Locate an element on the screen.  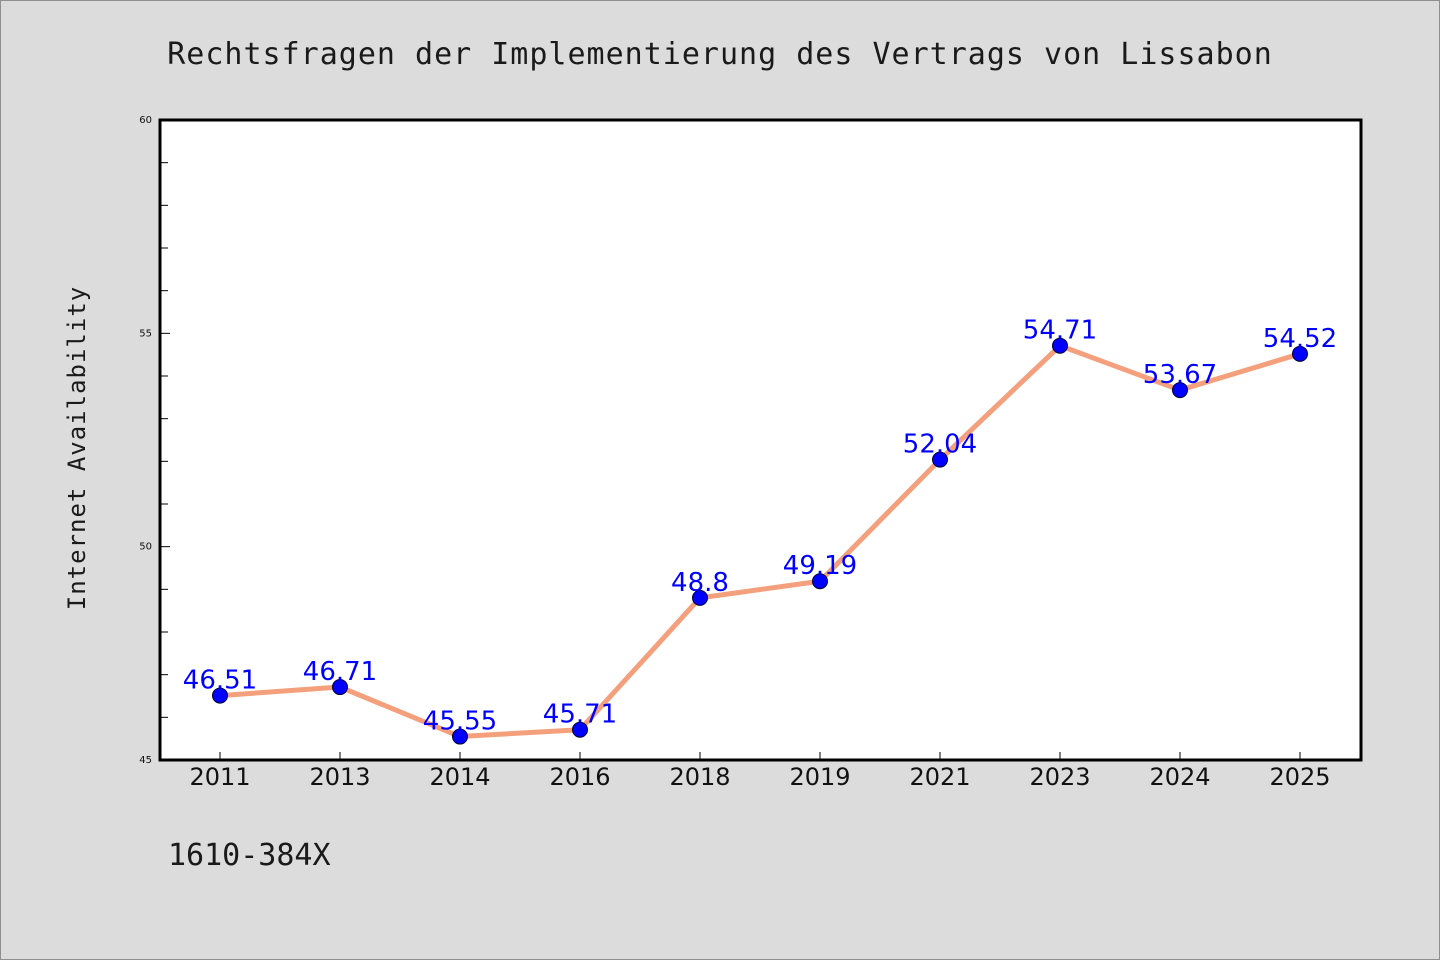
x-tick-label: 2014 is located at coordinates (459, 777).